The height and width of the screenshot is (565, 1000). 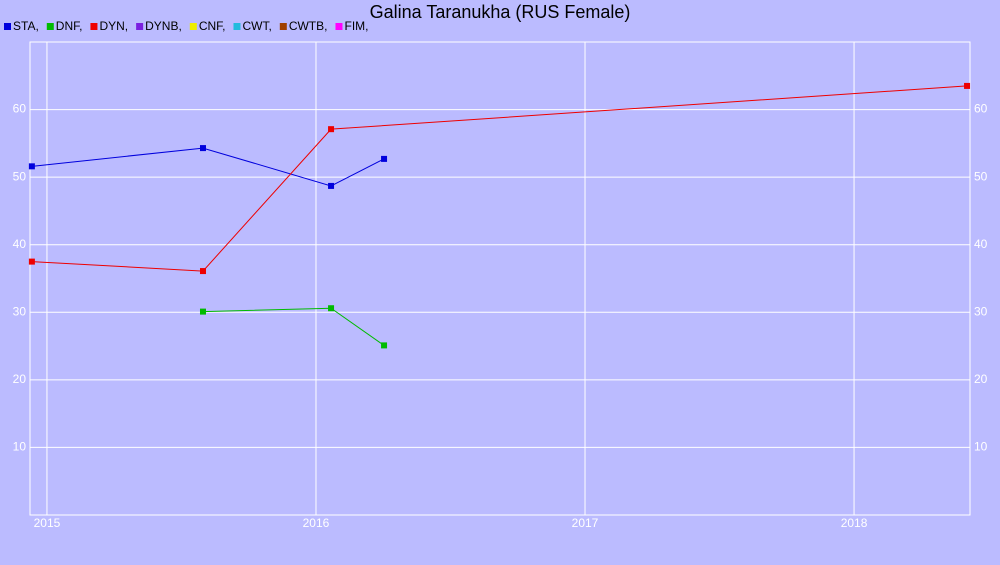 What do you see at coordinates (20, 379) in the screenshot?
I see `y-tick-label: 20` at bounding box center [20, 379].